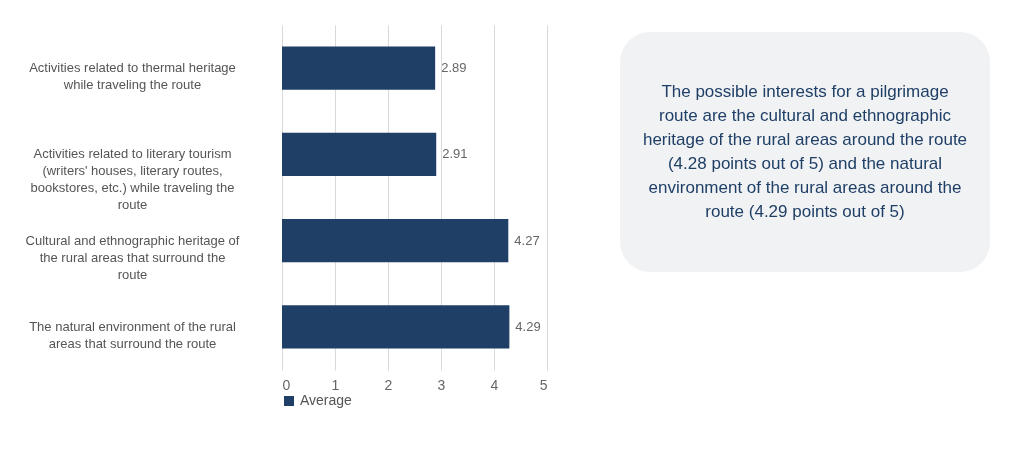  Describe the element at coordinates (132, 257) in the screenshot. I see `y-tick-label: Cultural and ethnographic heritage of the rural areas that surround the route` at that location.